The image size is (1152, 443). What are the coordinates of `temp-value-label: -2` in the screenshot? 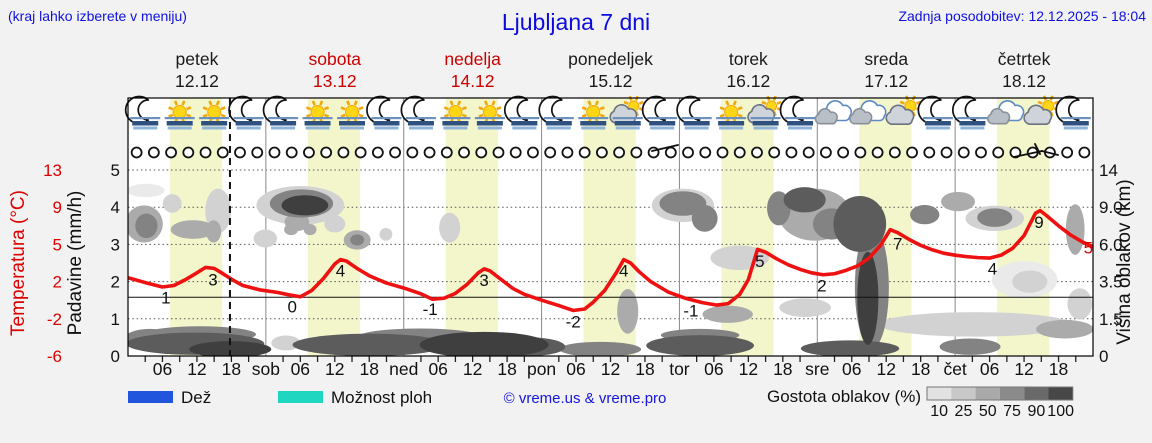 It's located at (573, 321).